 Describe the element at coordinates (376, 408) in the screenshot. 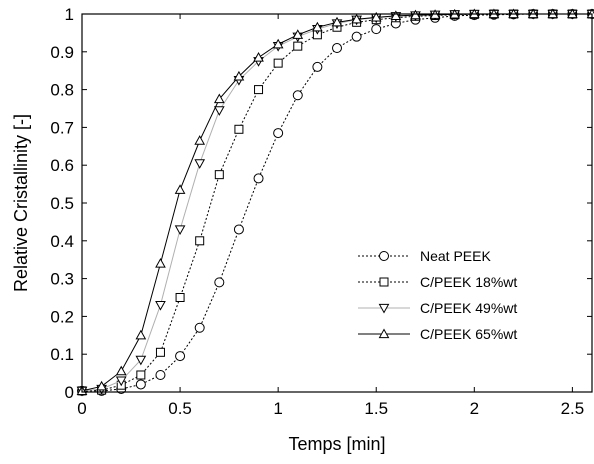

I see `x-tick-label: 1.5` at that location.